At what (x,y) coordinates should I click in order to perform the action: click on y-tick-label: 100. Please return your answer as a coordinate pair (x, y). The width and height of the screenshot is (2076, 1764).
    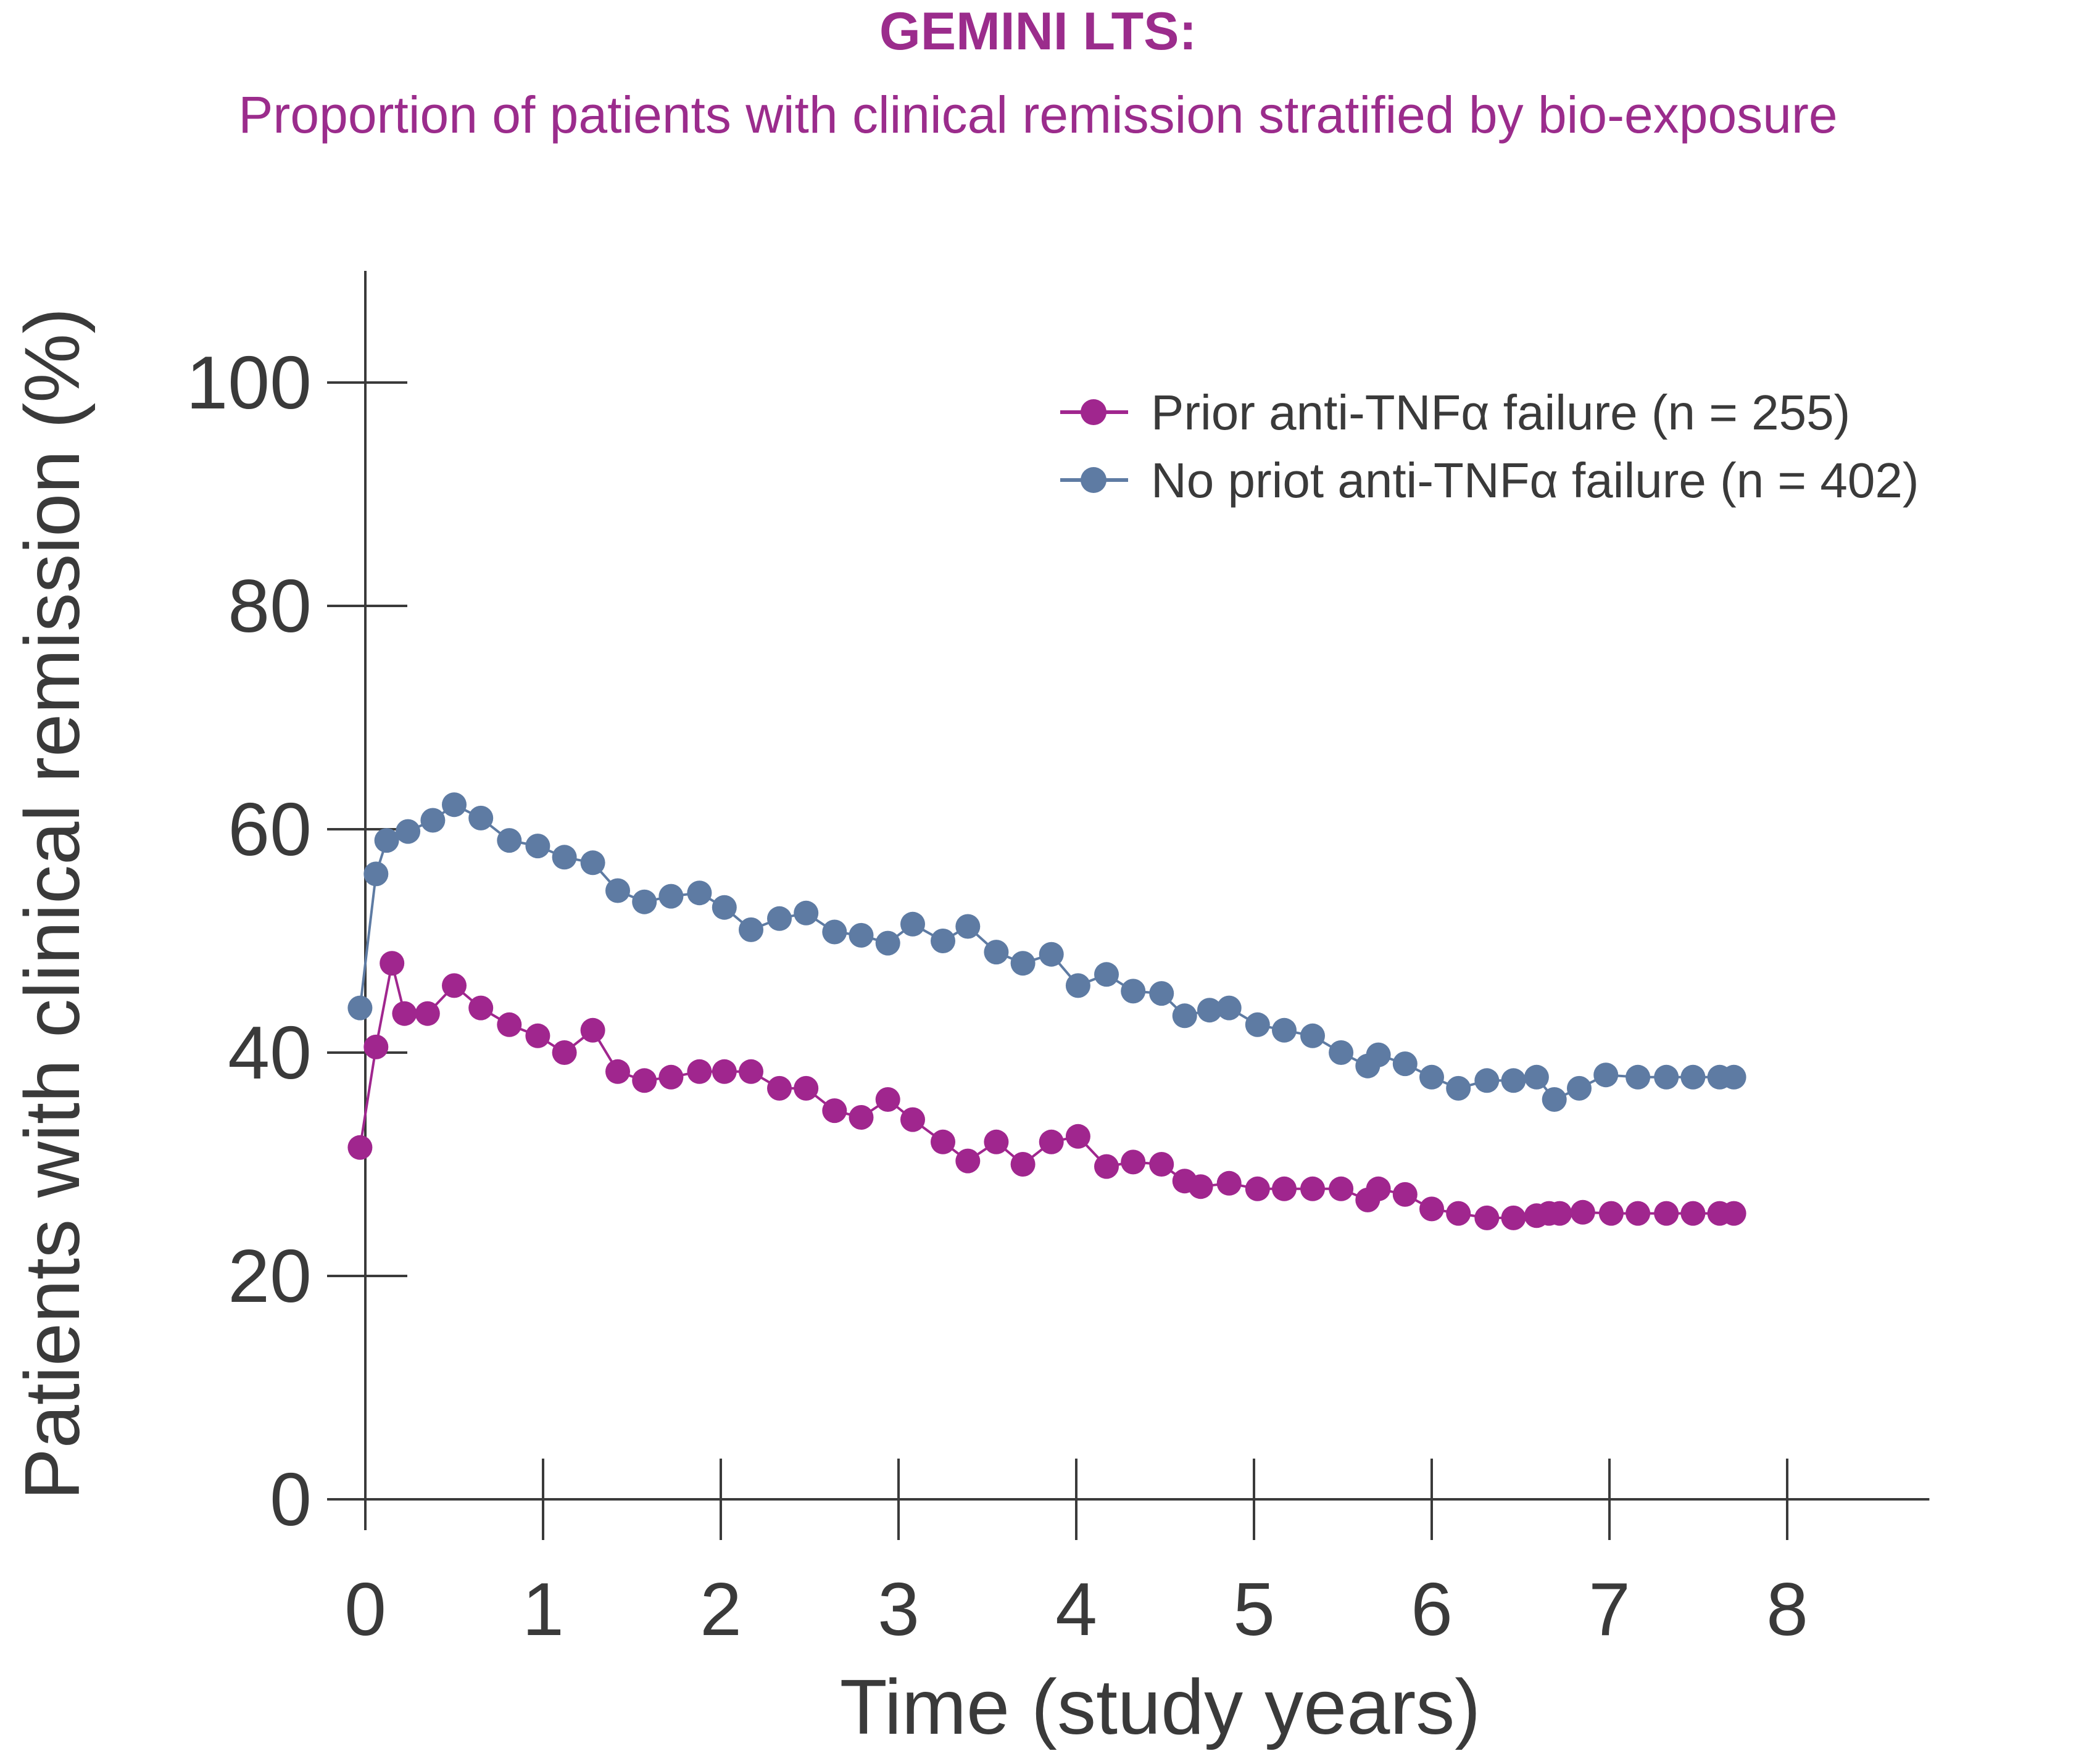
    Looking at the image, I should click on (249, 382).